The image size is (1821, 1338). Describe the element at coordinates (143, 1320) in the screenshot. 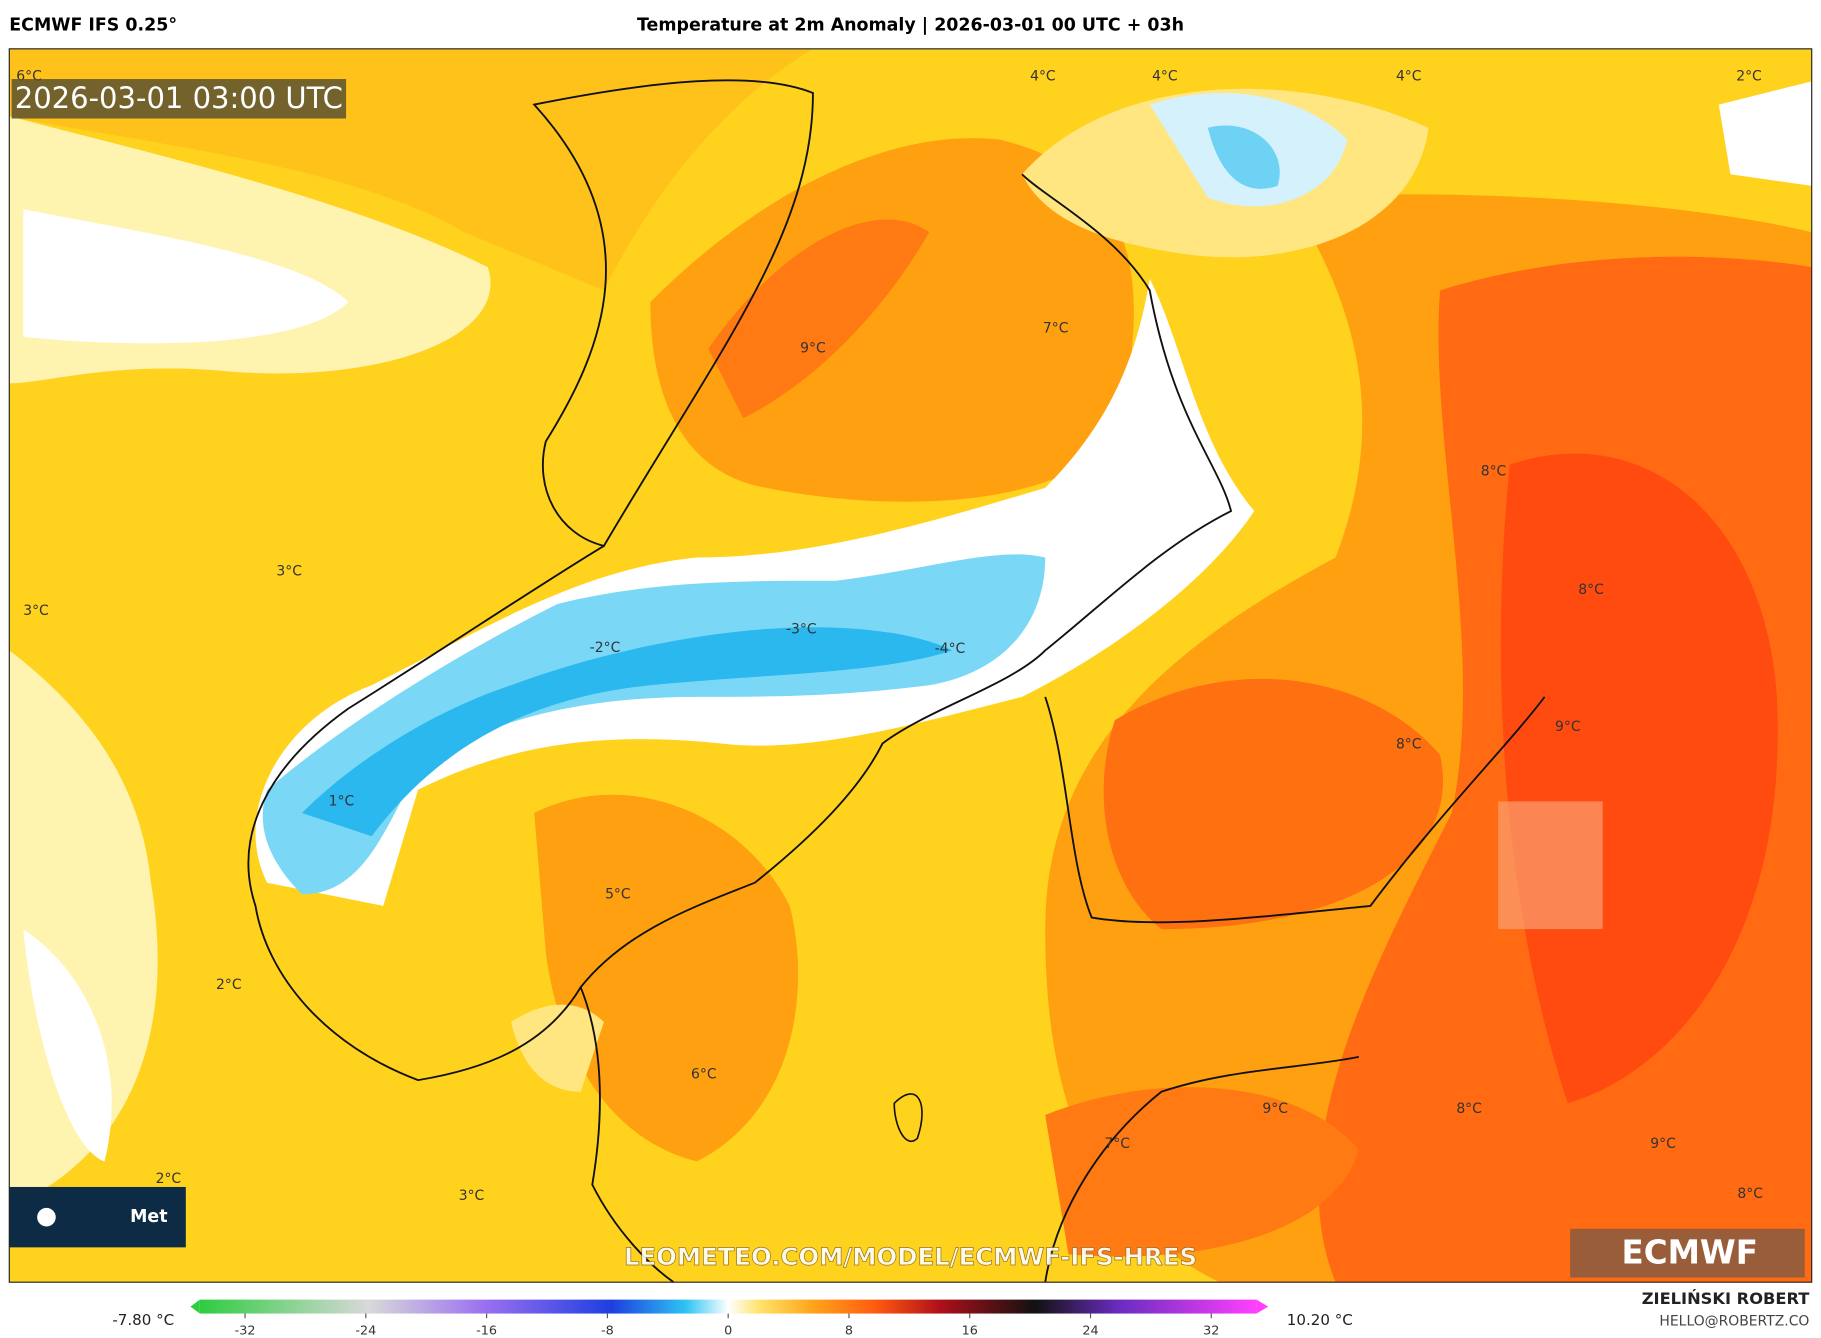

I see `colorbar-min: -7.80 °C` at that location.